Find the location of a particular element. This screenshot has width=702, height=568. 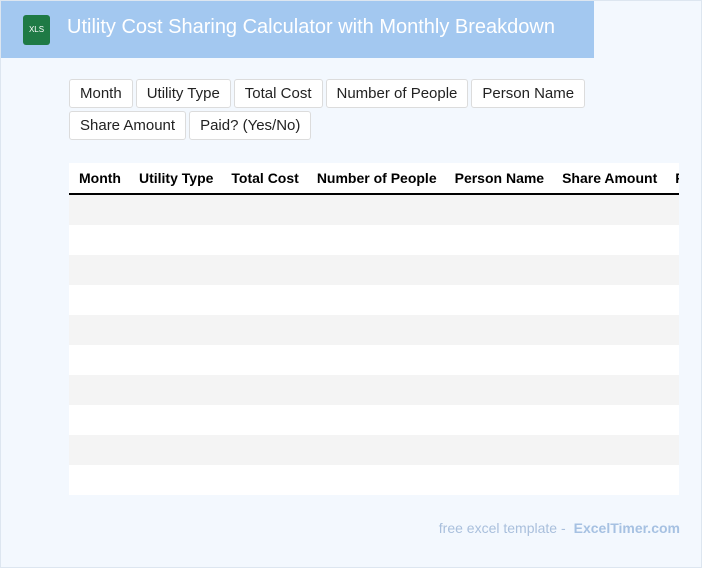

field-tag: Utility Type is located at coordinates (183, 93).